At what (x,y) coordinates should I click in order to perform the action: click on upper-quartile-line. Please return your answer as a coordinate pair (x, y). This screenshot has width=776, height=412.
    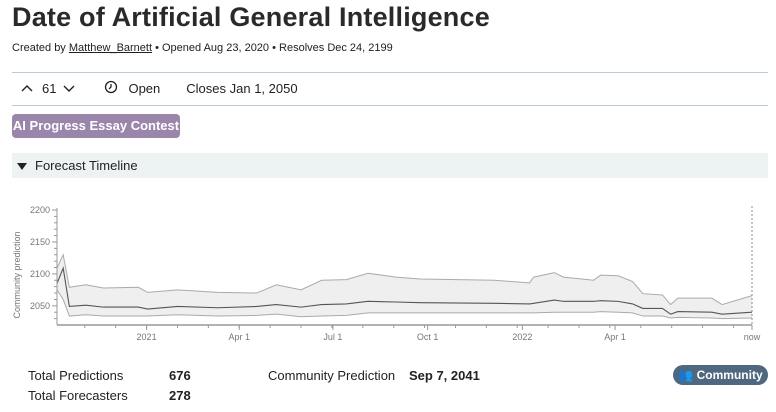
    Looking at the image, I should click on (404, 279).